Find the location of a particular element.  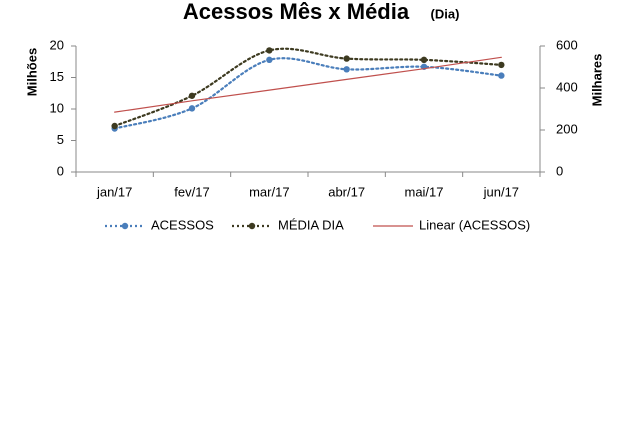

legend-label: MÉDIA DIA is located at coordinates (311, 224).